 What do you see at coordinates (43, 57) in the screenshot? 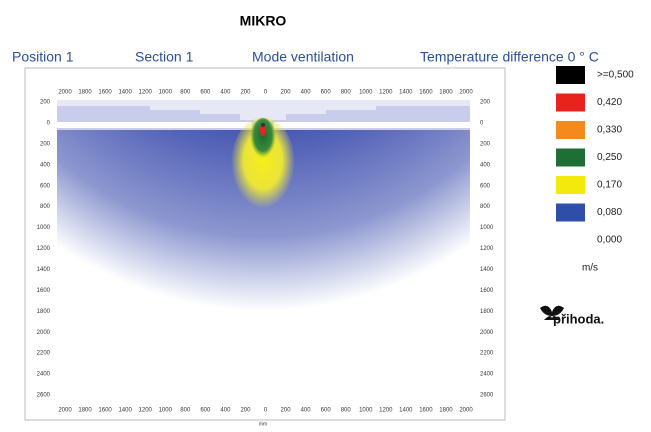
I see `position: Position 1` at bounding box center [43, 57].